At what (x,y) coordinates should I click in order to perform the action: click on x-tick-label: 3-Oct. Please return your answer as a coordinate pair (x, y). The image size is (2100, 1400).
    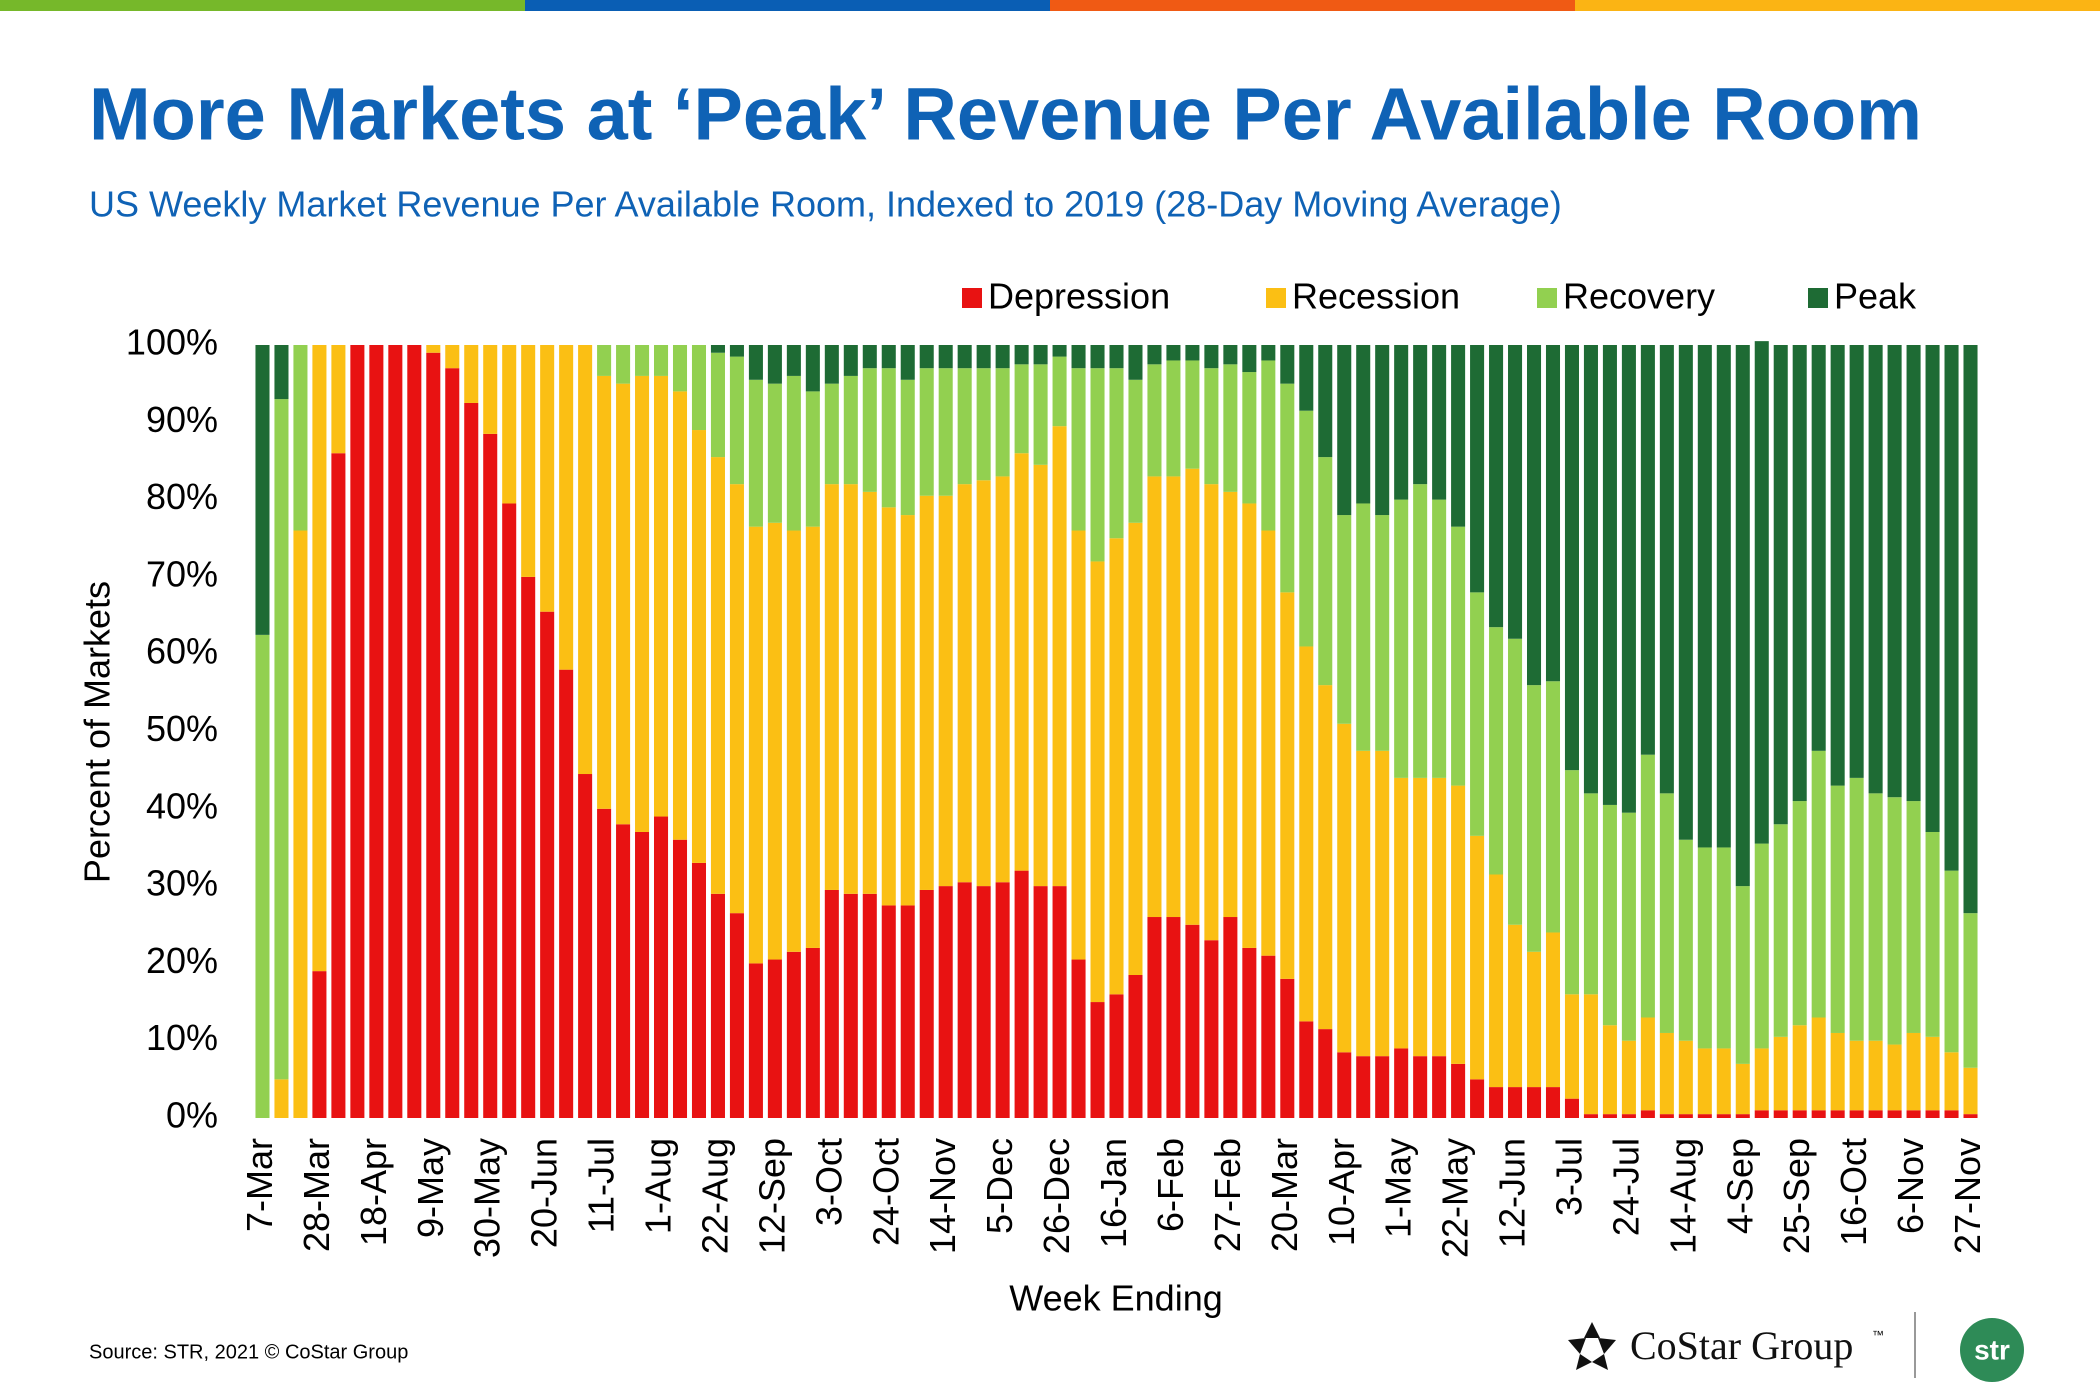
    Looking at the image, I should click on (828, 1182).